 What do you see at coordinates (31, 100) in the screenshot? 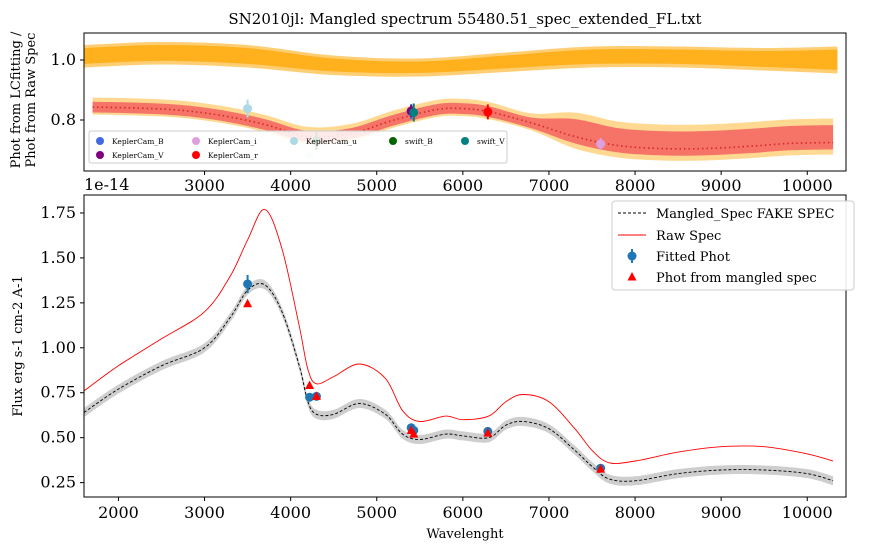
I see `top-y-axis-label-line2: Phot from Raw Spec` at bounding box center [31, 100].